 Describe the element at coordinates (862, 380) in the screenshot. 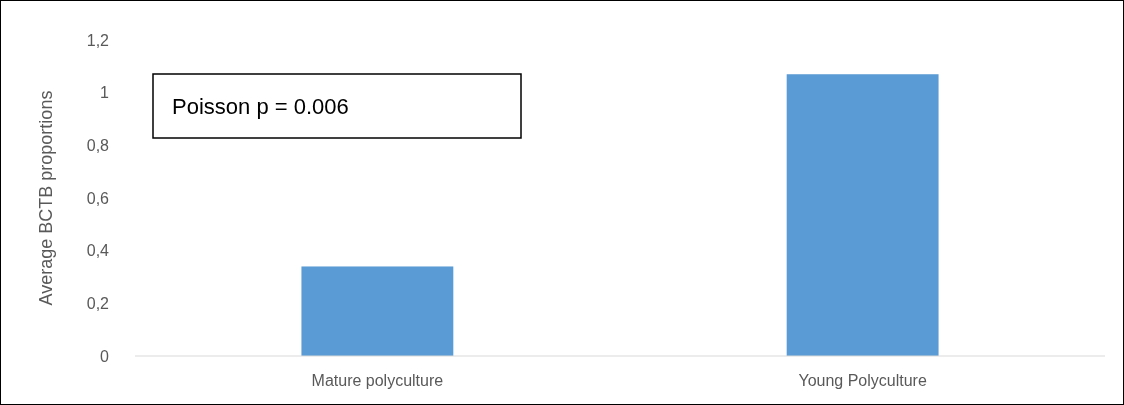

I see `x-tick-label: Young Polyculture` at that location.